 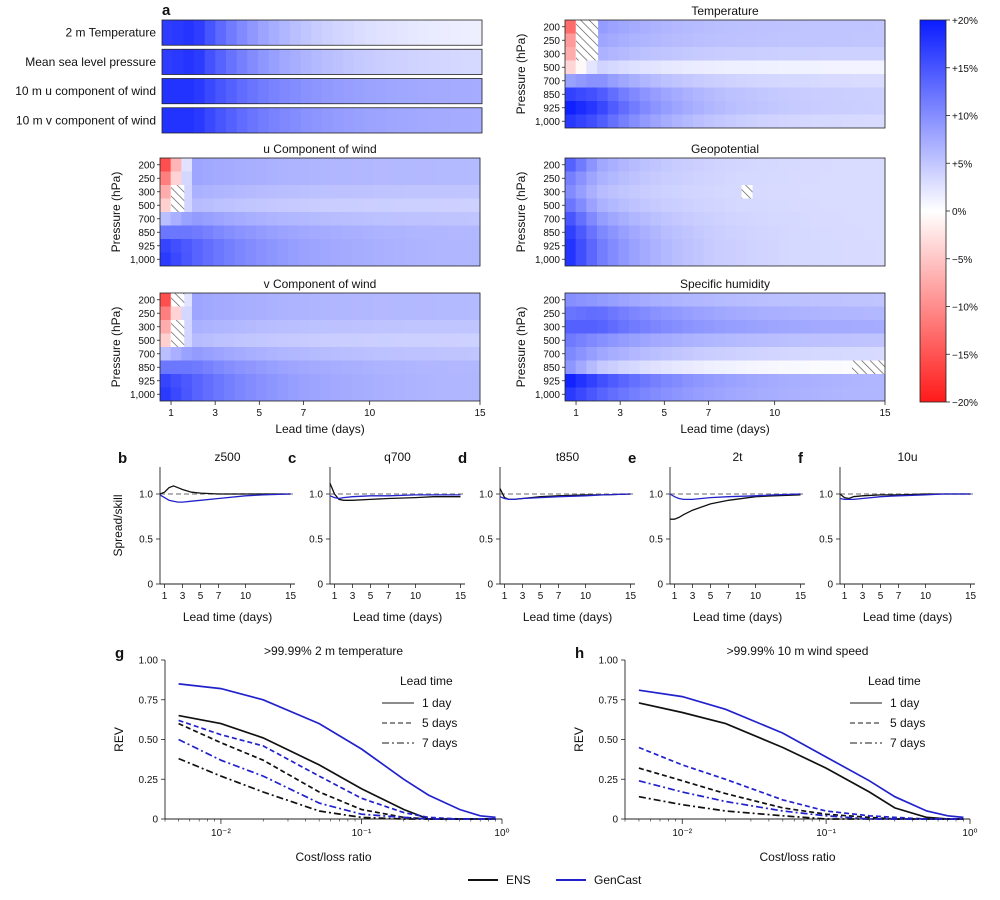 What do you see at coordinates (631, 596) in the screenshot?
I see `spread-x-tick-label: 15` at bounding box center [631, 596].